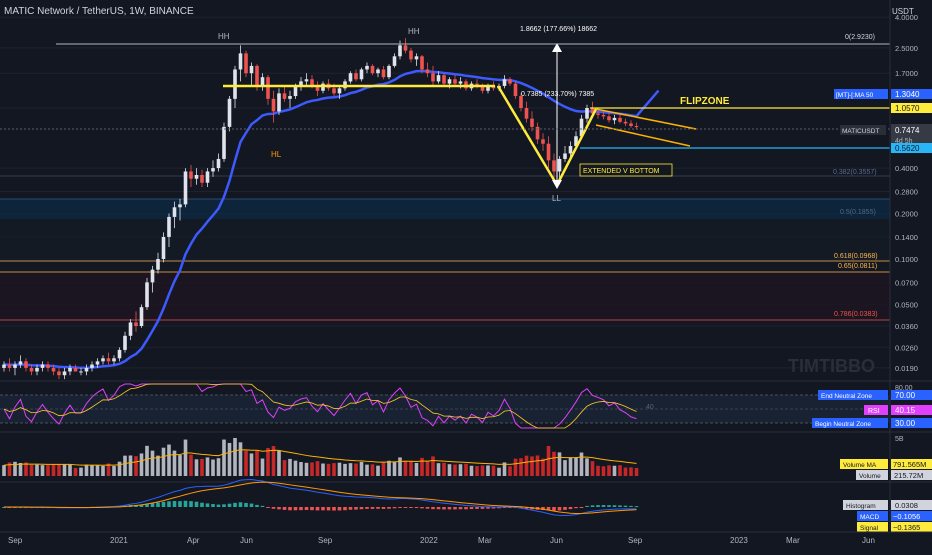  Describe the element at coordinates (557, 94) in the screenshot. I see `range-mid-label: 0.7385 (233.70%) 7385` at that location.